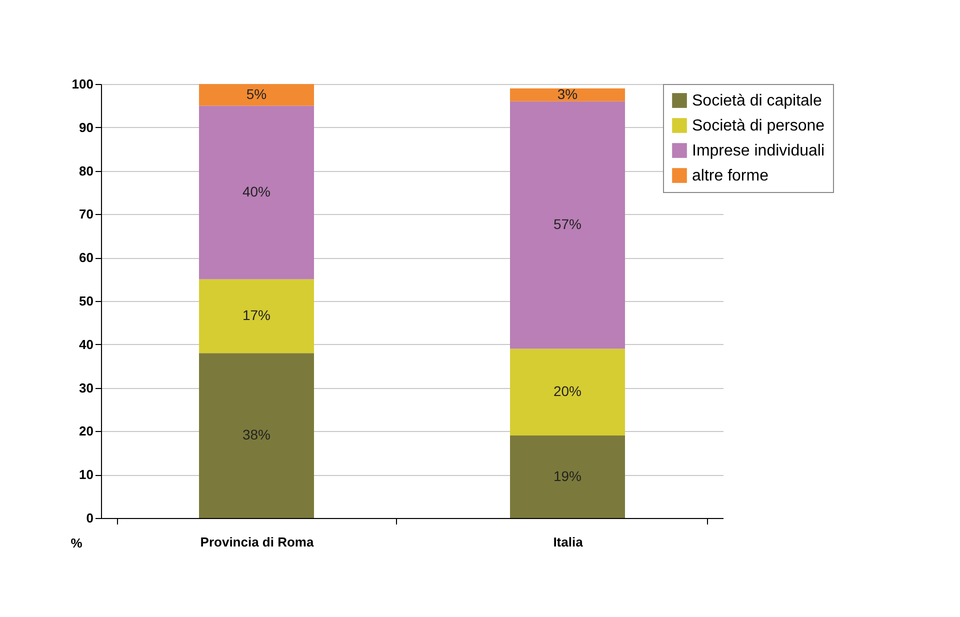  I want to click on y-axis-title: %, so click(76, 543).